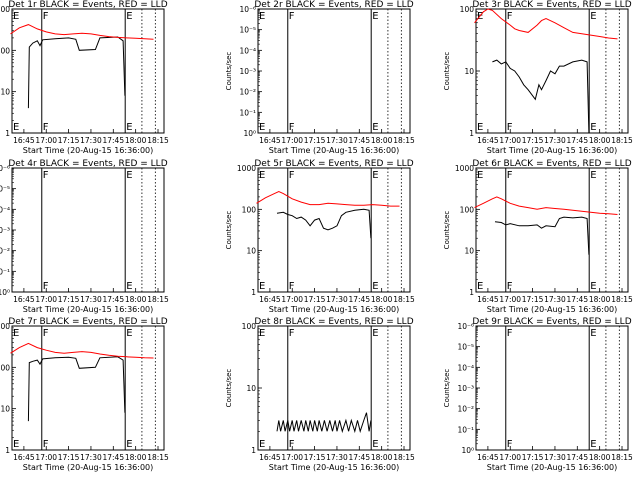 The image size is (640, 480). What do you see at coordinates (337, 457) in the screenshot?
I see `x-tick-label: 17:30` at bounding box center [337, 457].